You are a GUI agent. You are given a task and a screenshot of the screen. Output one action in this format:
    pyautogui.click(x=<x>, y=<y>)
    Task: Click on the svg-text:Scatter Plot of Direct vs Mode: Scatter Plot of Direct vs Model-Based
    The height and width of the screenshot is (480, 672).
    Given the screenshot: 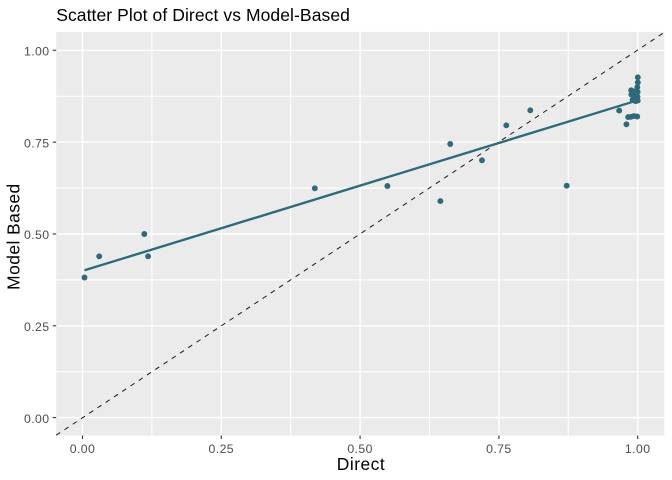 What is the action you would take?
    pyautogui.click(x=203, y=15)
    